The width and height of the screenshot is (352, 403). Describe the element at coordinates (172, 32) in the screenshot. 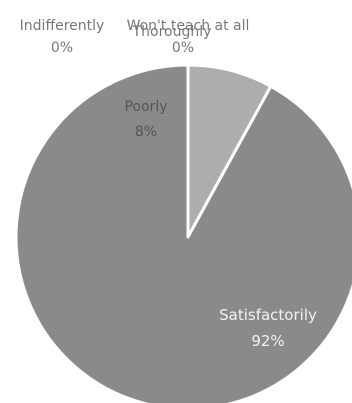

I see `slice-label-thoroughly: Thoroughly` at that location.